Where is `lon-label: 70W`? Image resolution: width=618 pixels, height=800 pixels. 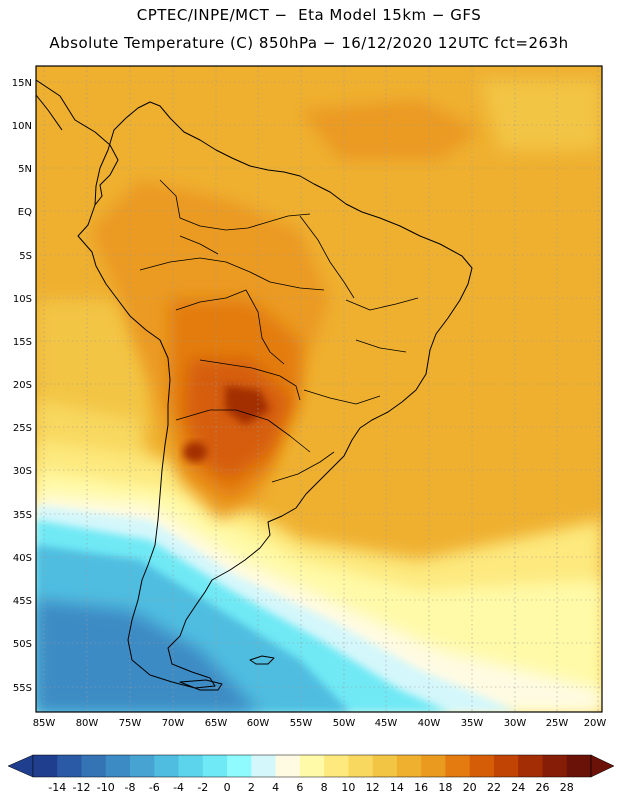
lon-label: 70W is located at coordinates (173, 723).